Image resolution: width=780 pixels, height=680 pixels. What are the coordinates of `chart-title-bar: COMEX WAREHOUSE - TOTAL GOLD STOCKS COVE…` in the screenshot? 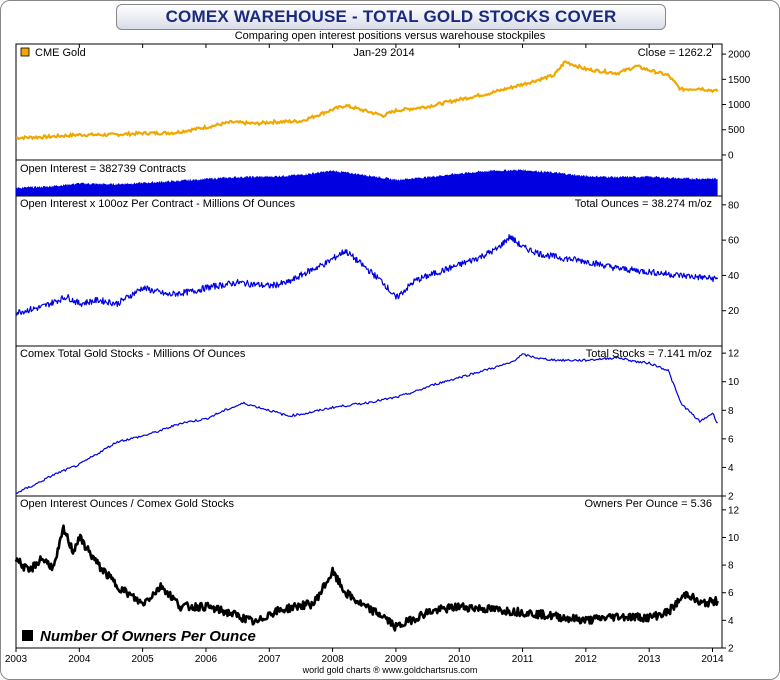 It's located at (391, 17).